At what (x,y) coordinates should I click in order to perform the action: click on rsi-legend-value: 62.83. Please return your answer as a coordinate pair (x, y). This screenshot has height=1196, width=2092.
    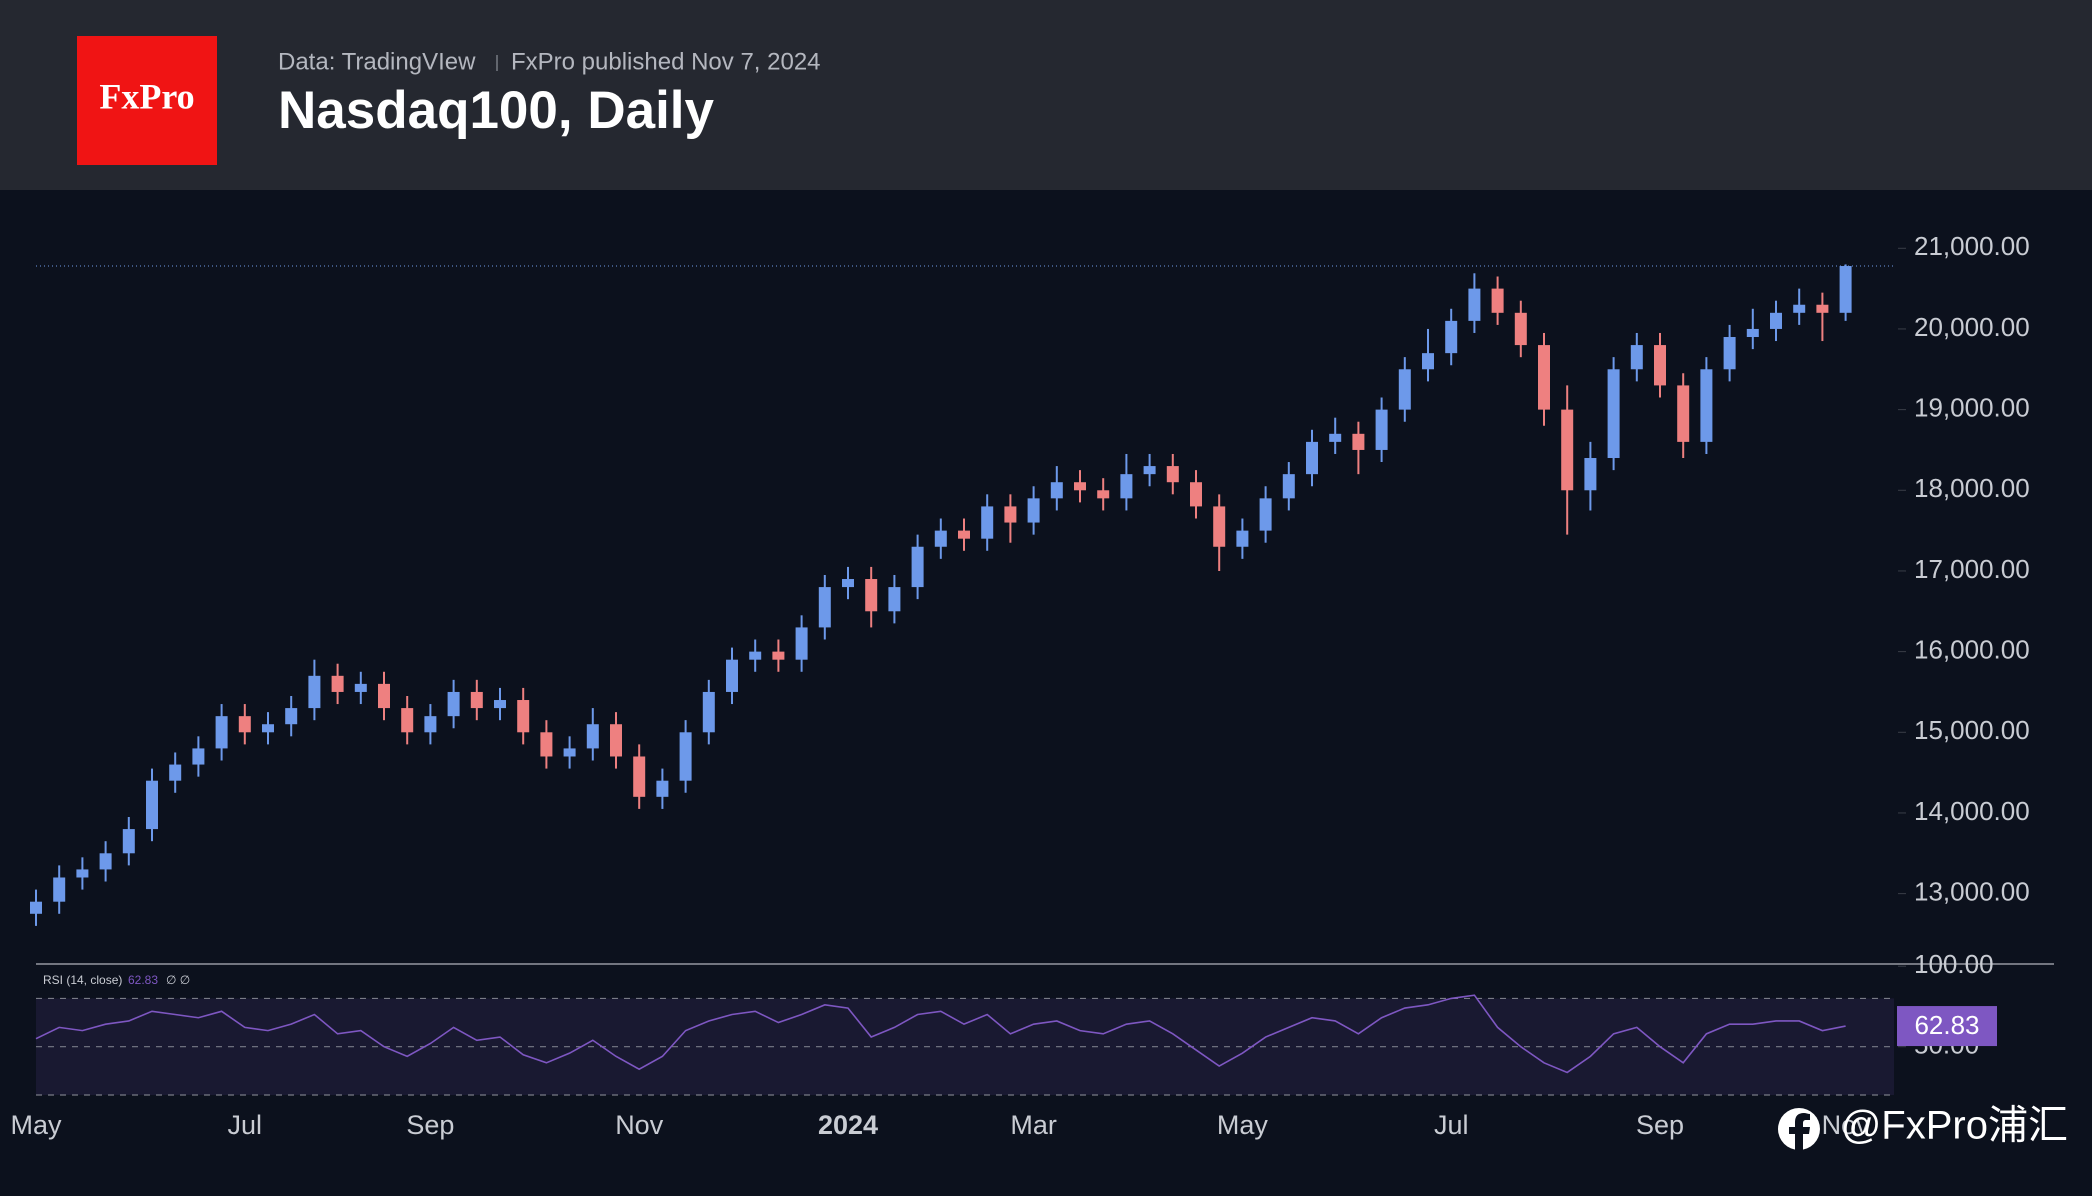
    Looking at the image, I should click on (143, 980).